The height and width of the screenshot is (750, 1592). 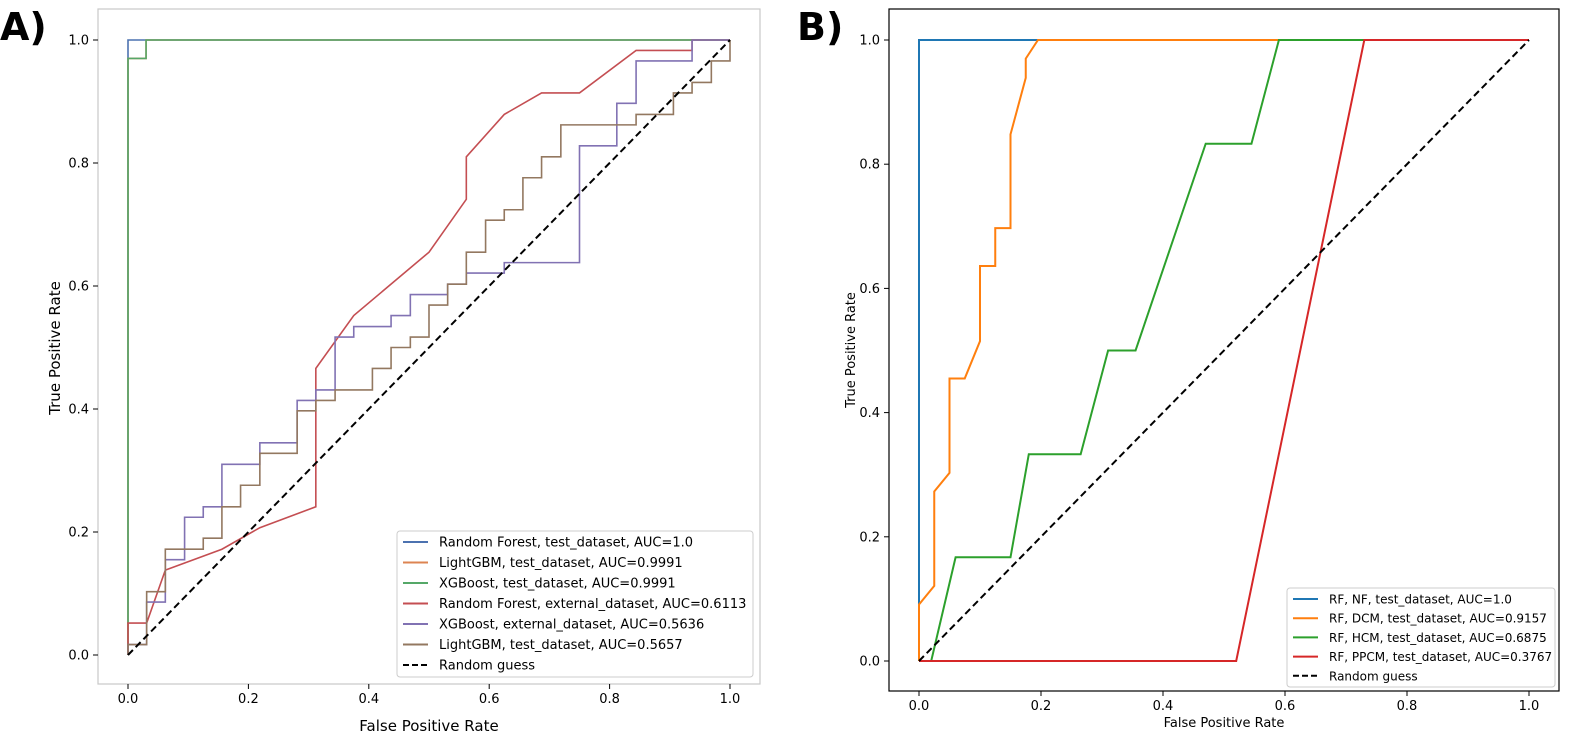 I want to click on panel-b-y-tick-label: 0.4, so click(x=869, y=413).